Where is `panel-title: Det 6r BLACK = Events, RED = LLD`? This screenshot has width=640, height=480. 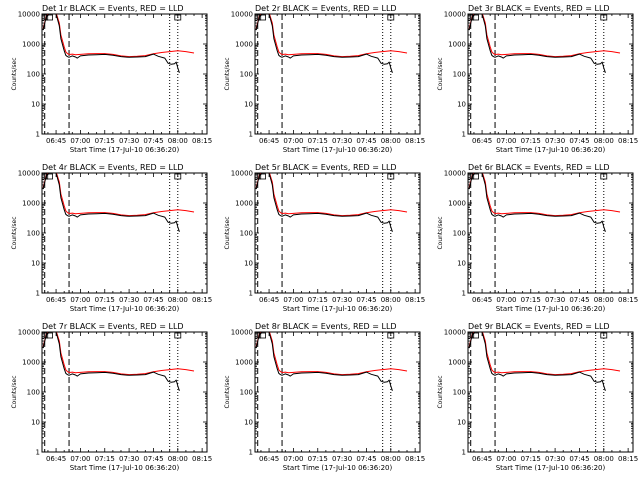
panel-title: Det 6r BLACK = Events, RED = LLD is located at coordinates (539, 167).